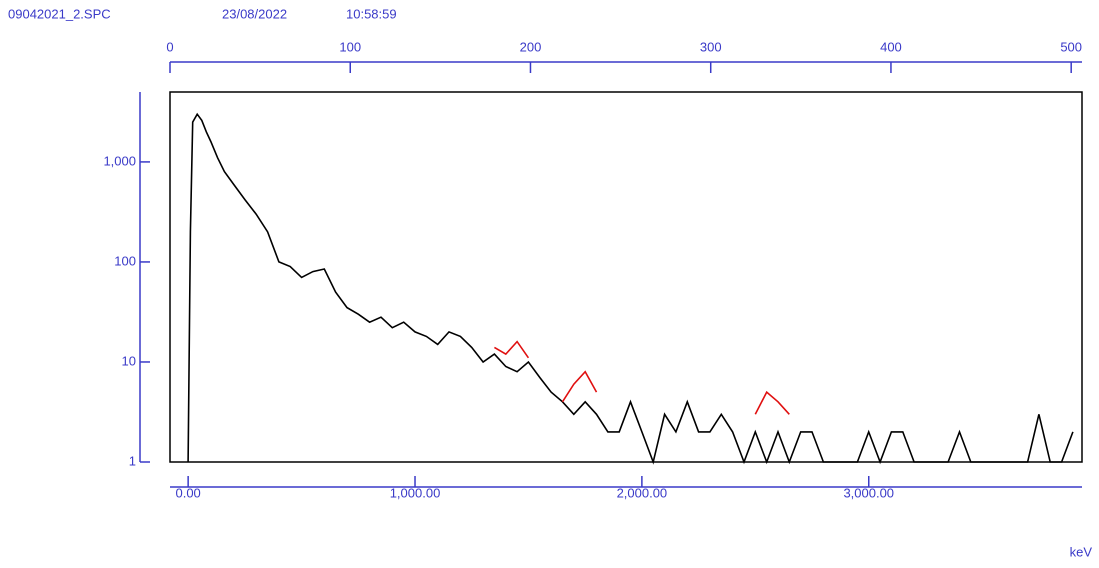 The height and width of the screenshot is (568, 1099). Describe the element at coordinates (868, 492) in the screenshot. I see `x-tick-label: 3,000.00` at that location.